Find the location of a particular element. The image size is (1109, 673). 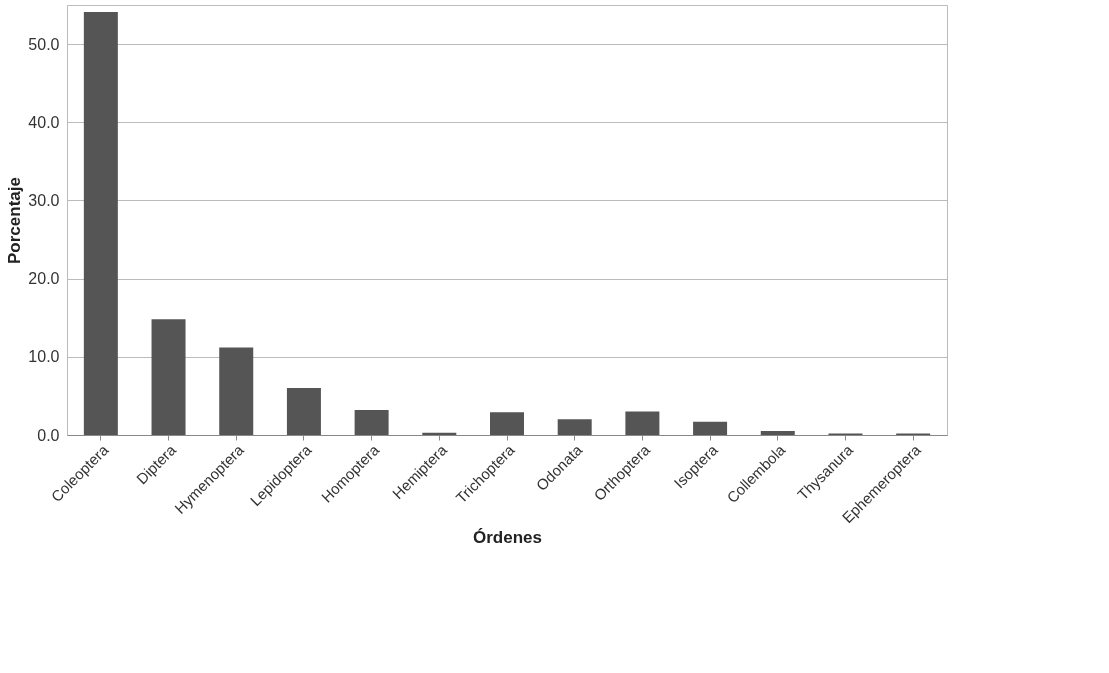

y-tick-label: 30.0 is located at coordinates (44, 200).